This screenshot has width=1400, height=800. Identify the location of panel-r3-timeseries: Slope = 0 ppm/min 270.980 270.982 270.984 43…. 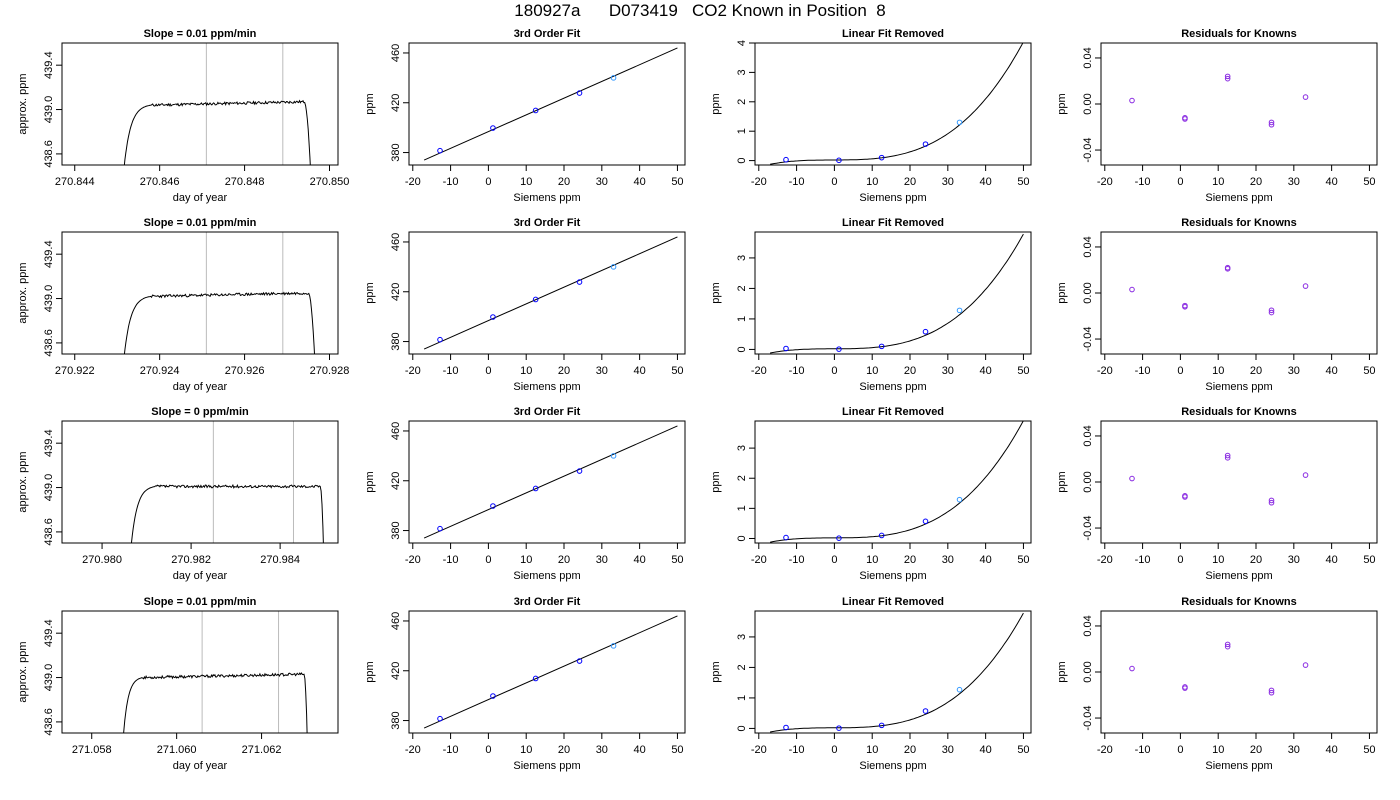
(178, 494).